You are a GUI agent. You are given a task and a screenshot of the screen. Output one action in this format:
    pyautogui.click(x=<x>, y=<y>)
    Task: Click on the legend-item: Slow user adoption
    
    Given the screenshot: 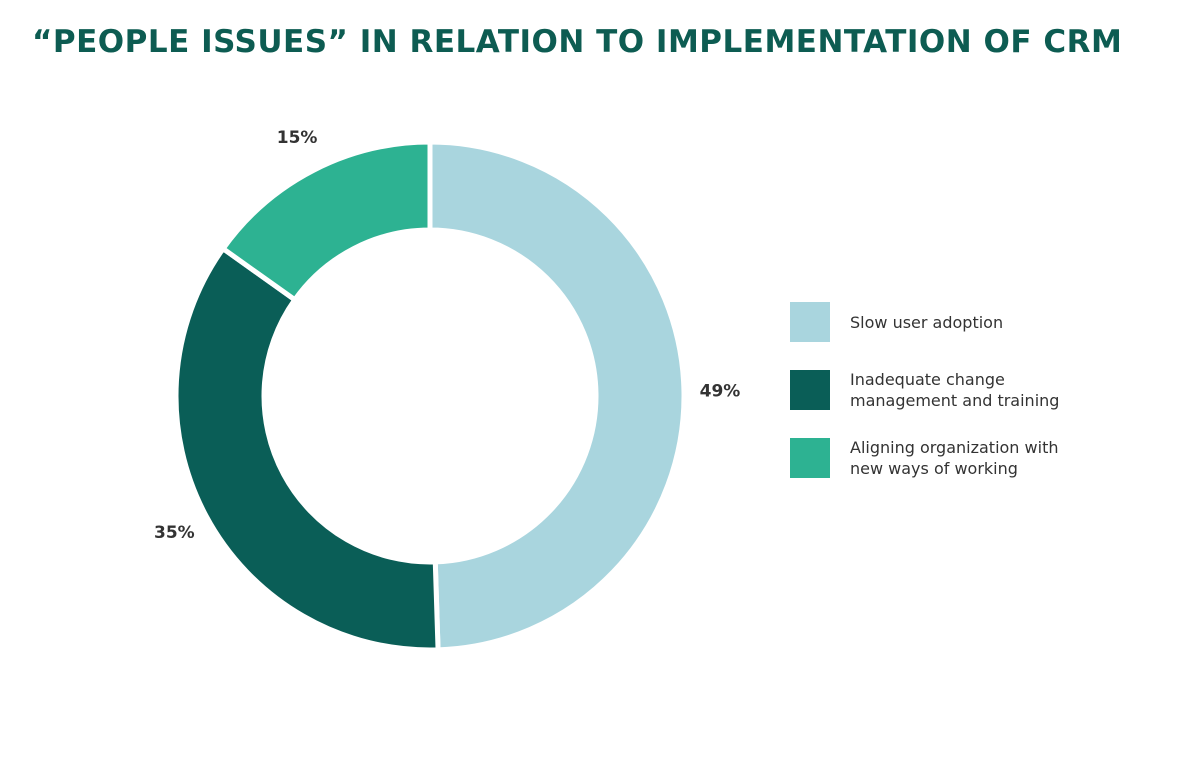 What is the action you would take?
    pyautogui.click(x=926, y=322)
    